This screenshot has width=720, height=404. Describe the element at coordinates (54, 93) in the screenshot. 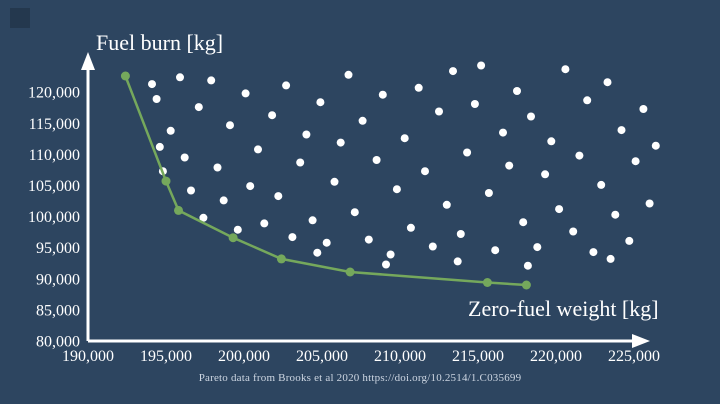

I see `y-tick-label: 120,000` at that location.